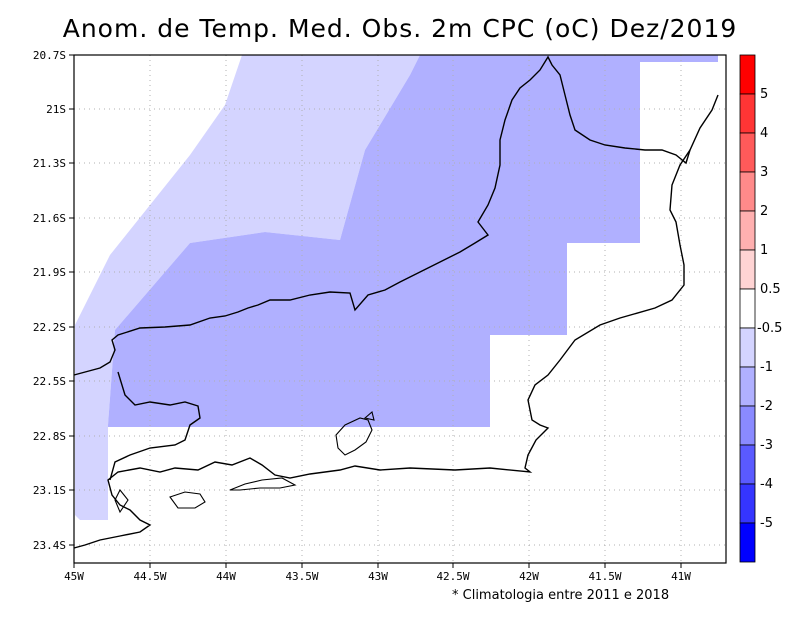 The image size is (800, 618). Describe the element at coordinates (149, 576) in the screenshot. I see `lon-tick-label: 44.5W` at that location.